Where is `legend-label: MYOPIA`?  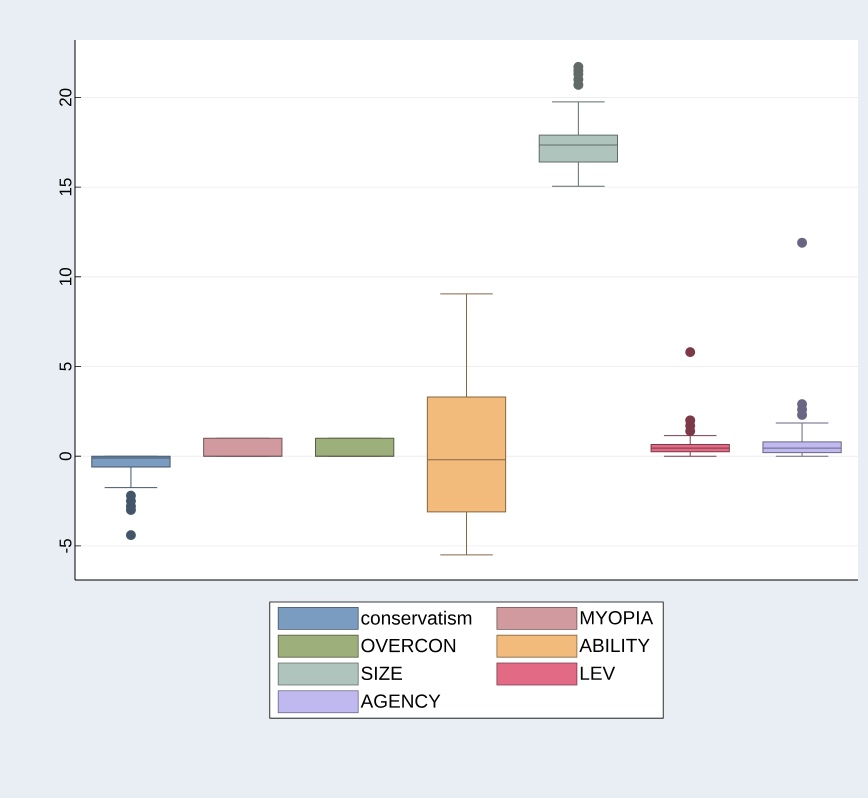
legend-label: MYOPIA is located at coordinates (617, 617).